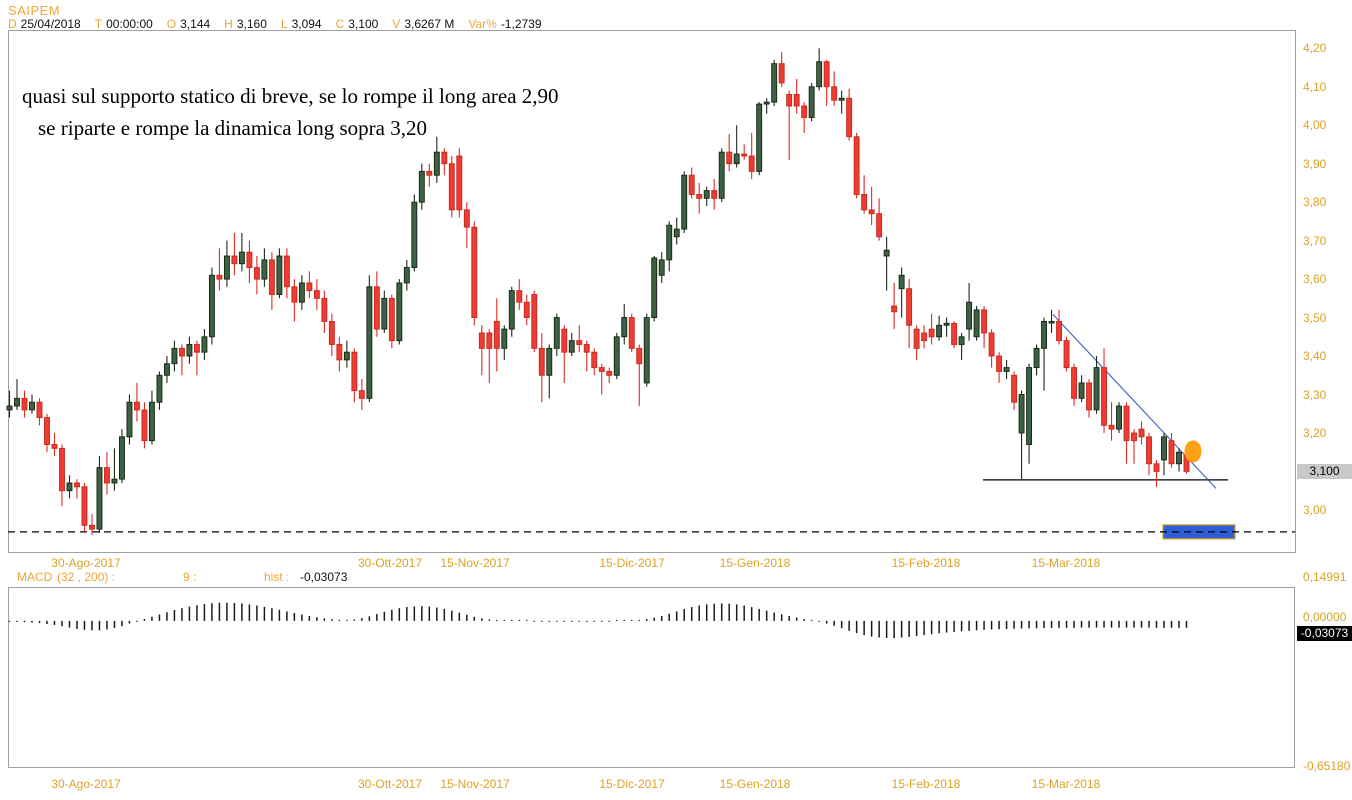 This screenshot has width=1352, height=800. Describe the element at coordinates (1315, 48) in the screenshot. I see `price-axis-label: 4,20` at that location.